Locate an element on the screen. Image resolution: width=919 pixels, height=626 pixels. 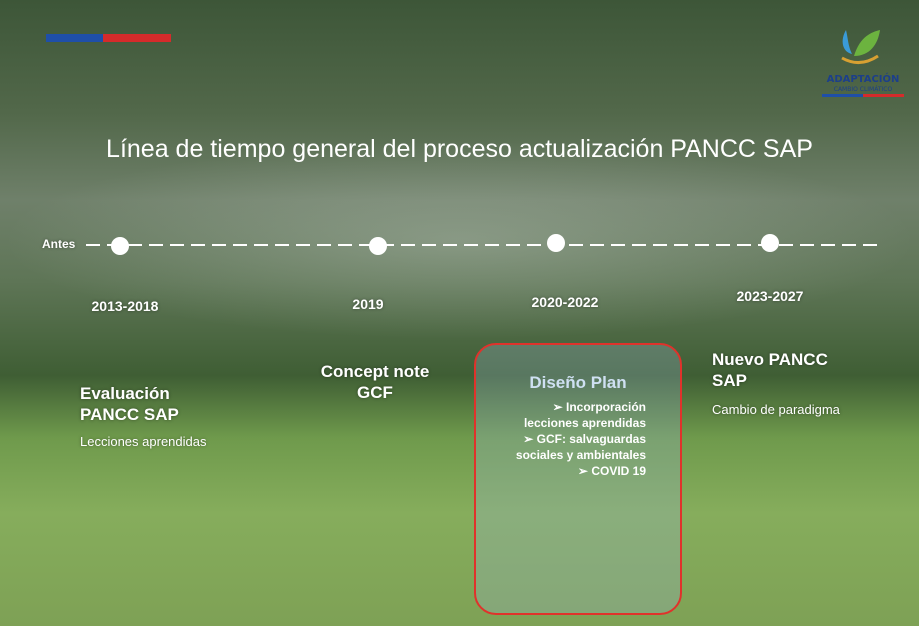
milestone-item: COVID 19 is located at coordinates (571, 471).